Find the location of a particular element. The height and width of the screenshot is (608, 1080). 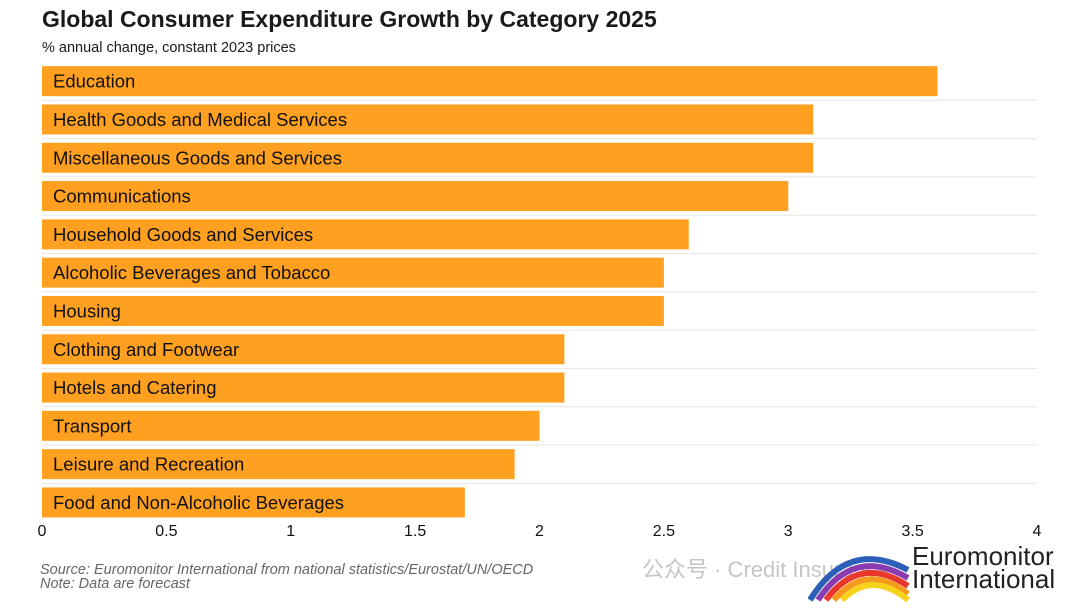

logo-text-line2: International is located at coordinates (984, 579).